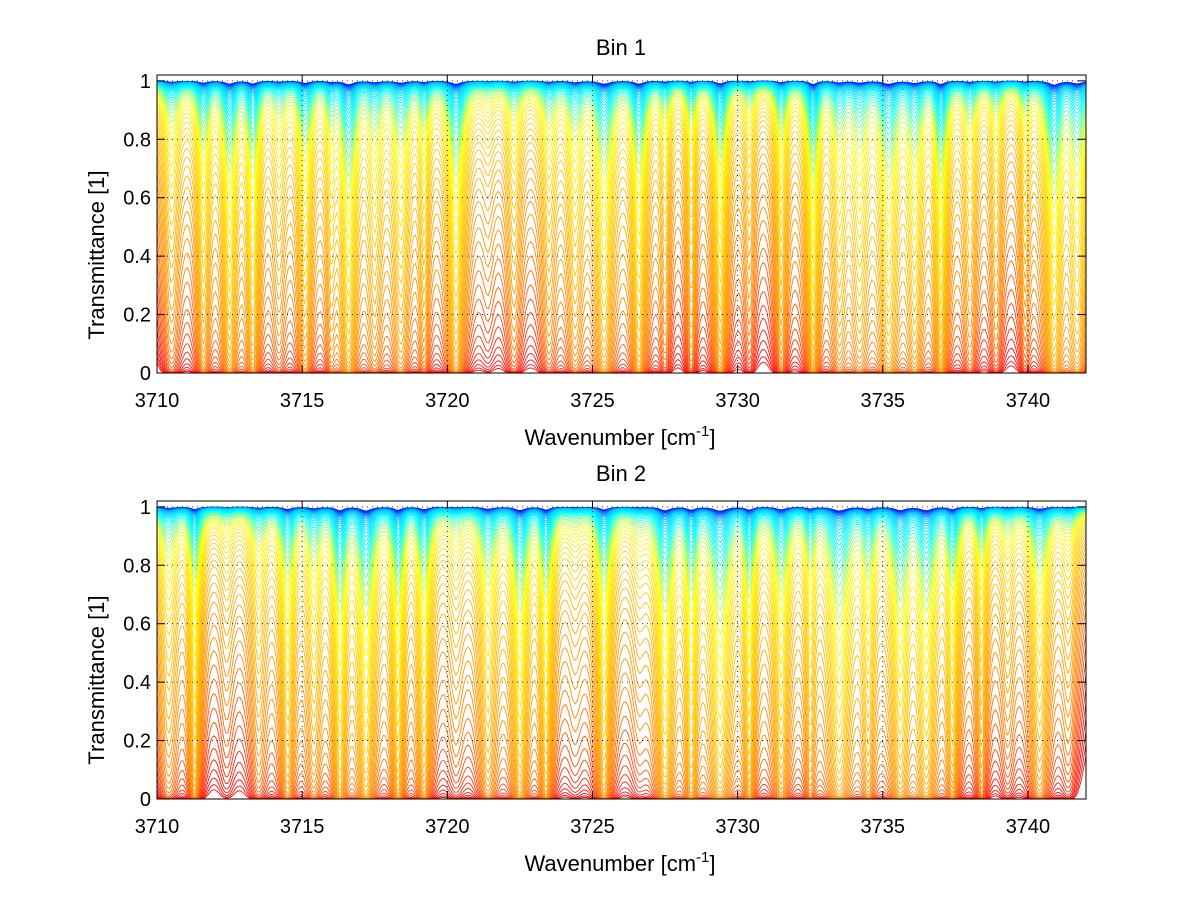  What do you see at coordinates (302, 827) in the screenshot?
I see `x-tick-label: 3715` at bounding box center [302, 827].